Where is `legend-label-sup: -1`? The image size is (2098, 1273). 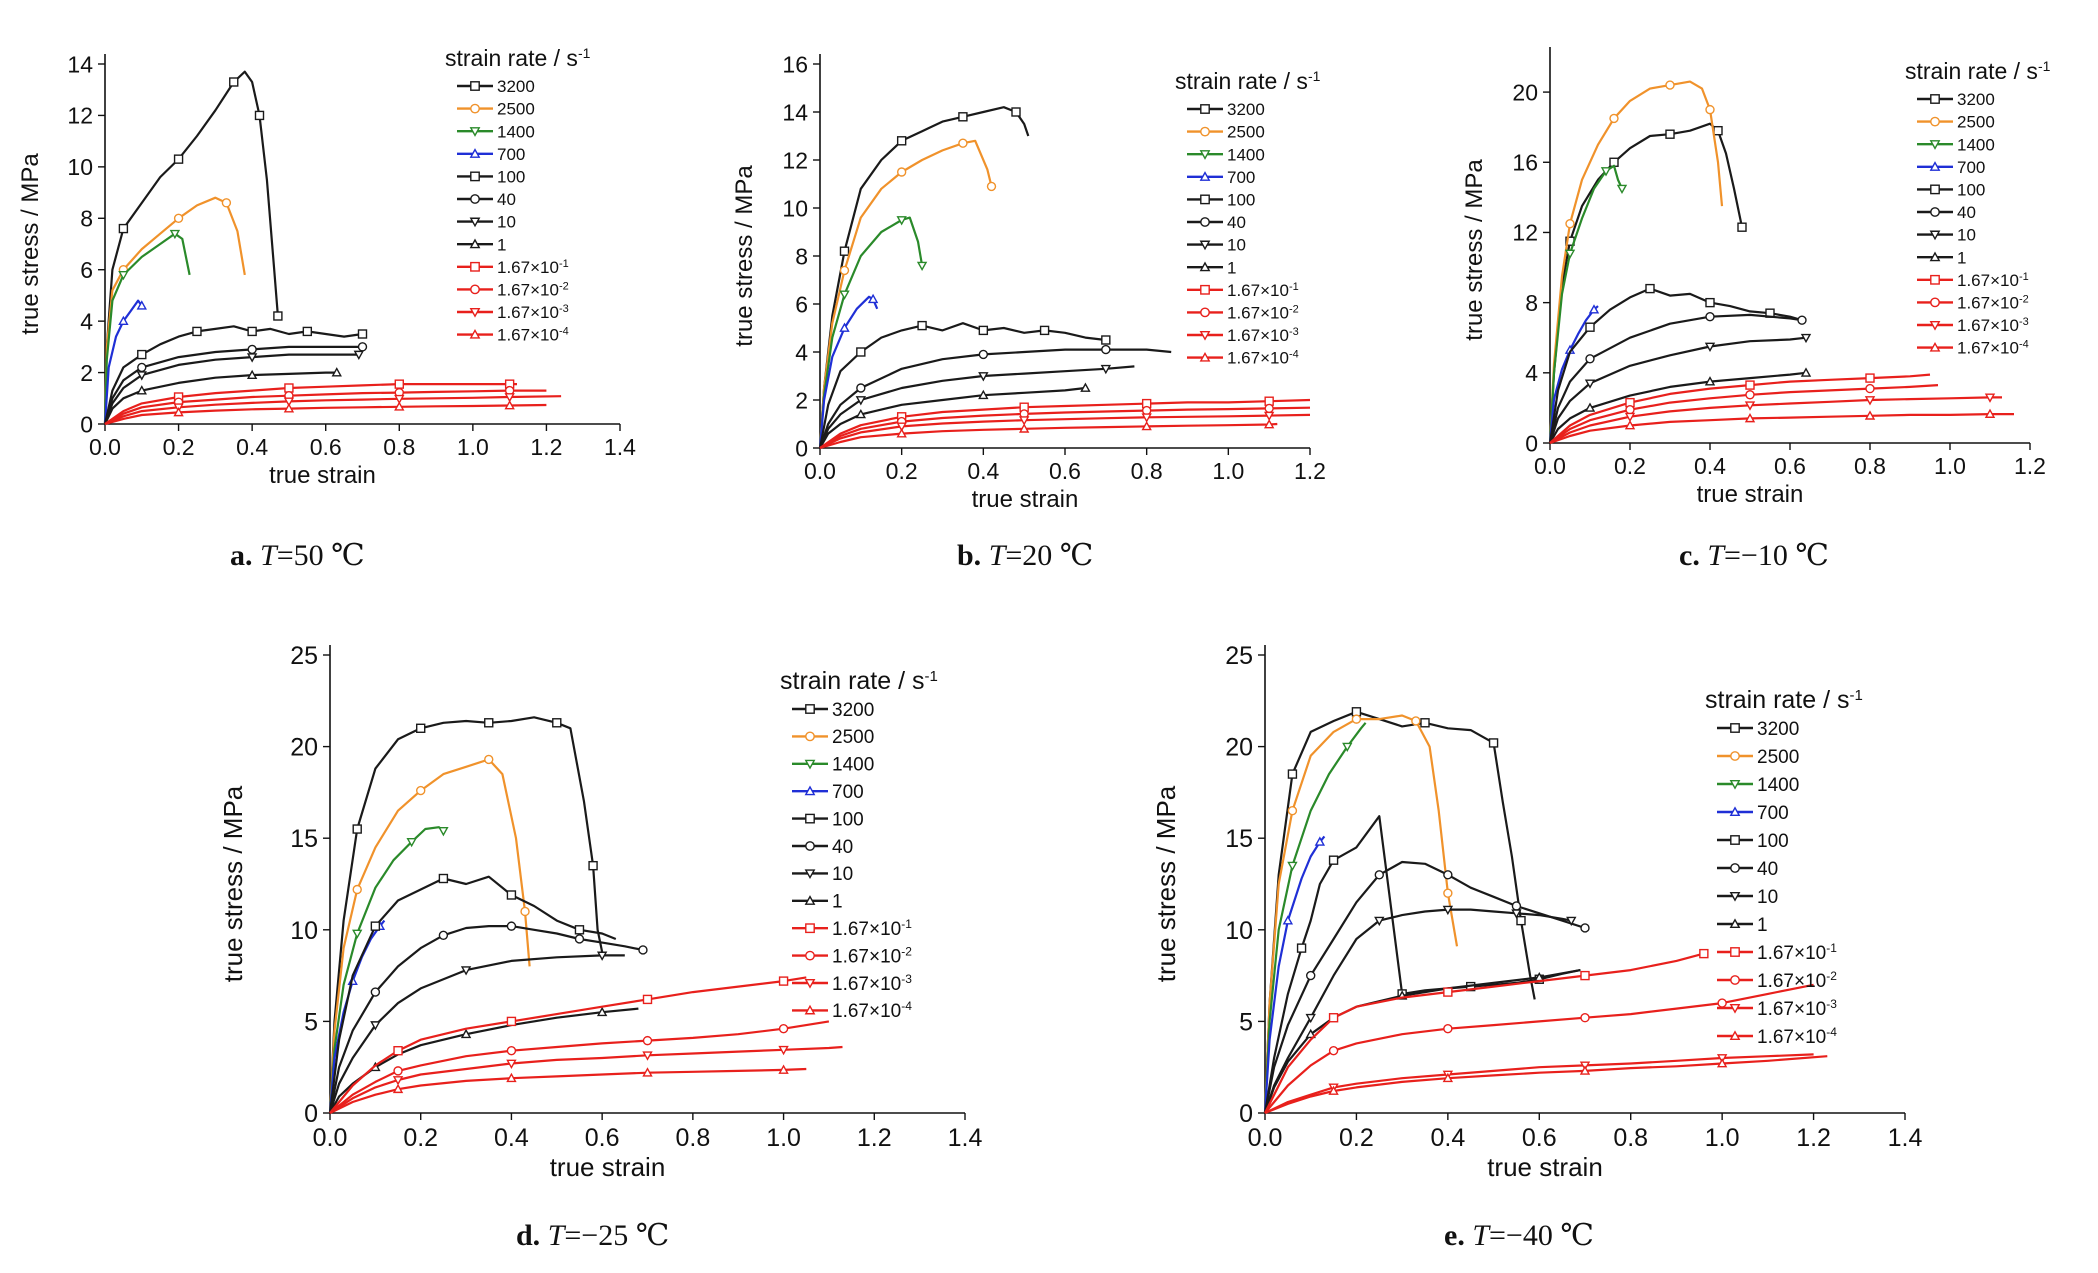 legend-label-sup: -1 is located at coordinates (2024, 277).